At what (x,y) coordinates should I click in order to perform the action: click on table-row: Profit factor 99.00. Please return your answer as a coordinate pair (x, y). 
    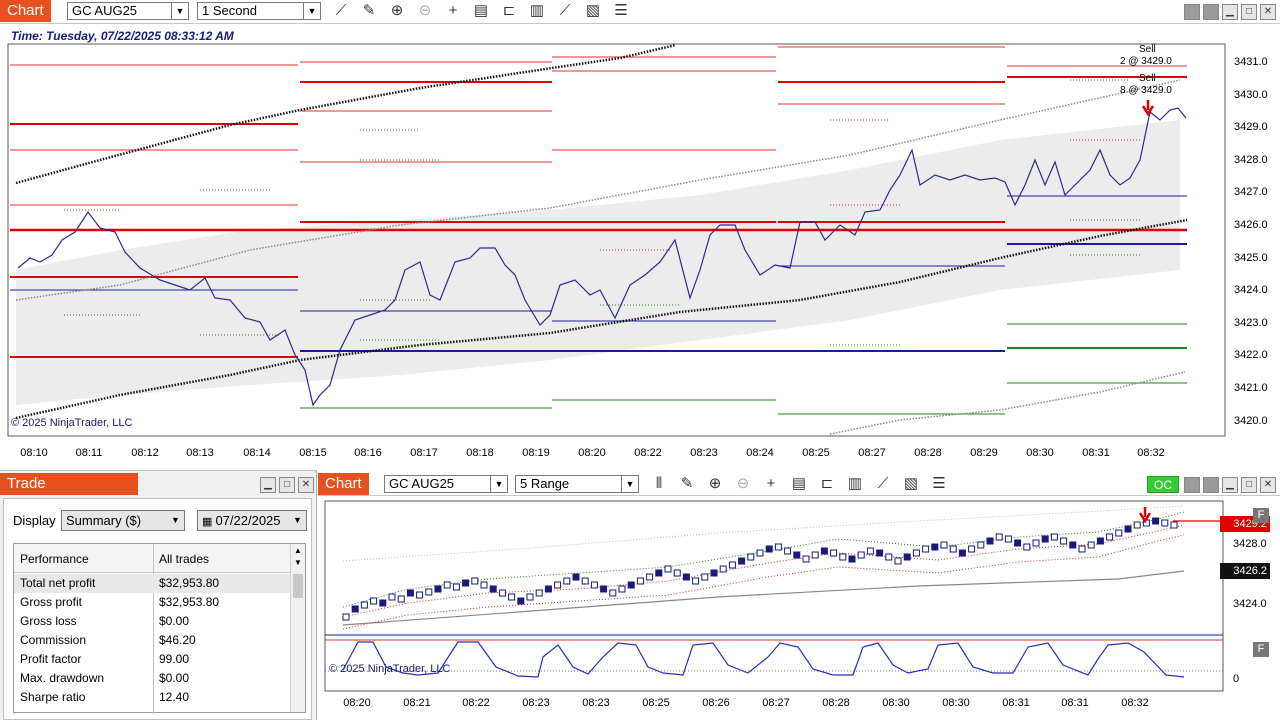
    Looking at the image, I should click on (159, 659).